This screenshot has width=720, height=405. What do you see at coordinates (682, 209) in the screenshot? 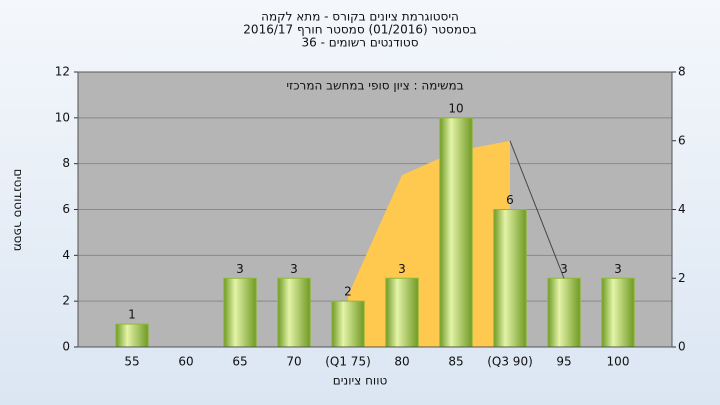
I see `y2-tick-label: 4` at bounding box center [682, 209].